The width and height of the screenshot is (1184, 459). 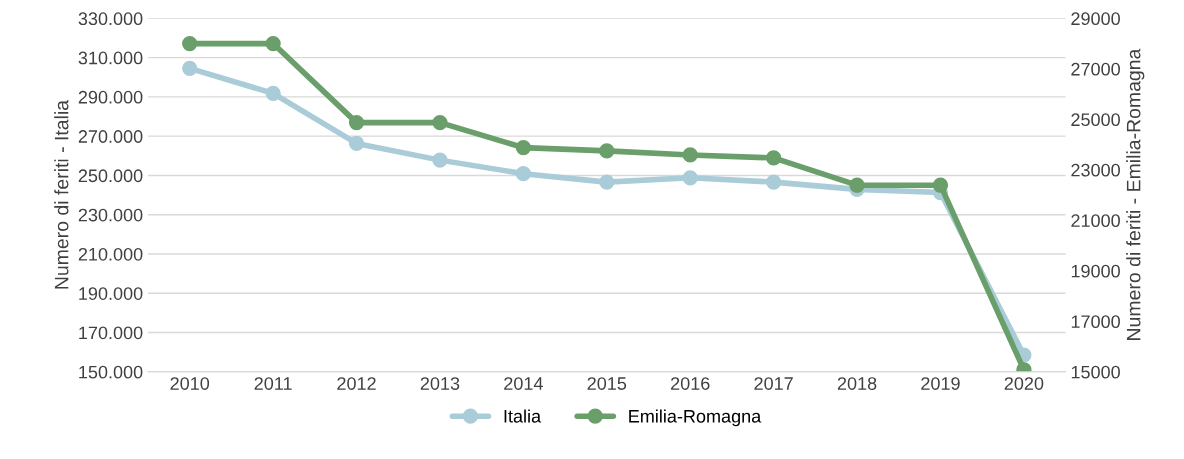 I want to click on y-tick-label: 330.000, so click(x=110, y=19).